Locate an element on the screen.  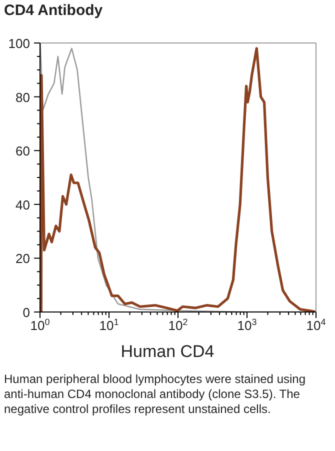
text: Human peripheral blood lymphocytes were stained using anti-human CD4 monoclonal antibody (clone S3.5). The negative control profiles represent unstained cells. is located at coordinates (155, 394).